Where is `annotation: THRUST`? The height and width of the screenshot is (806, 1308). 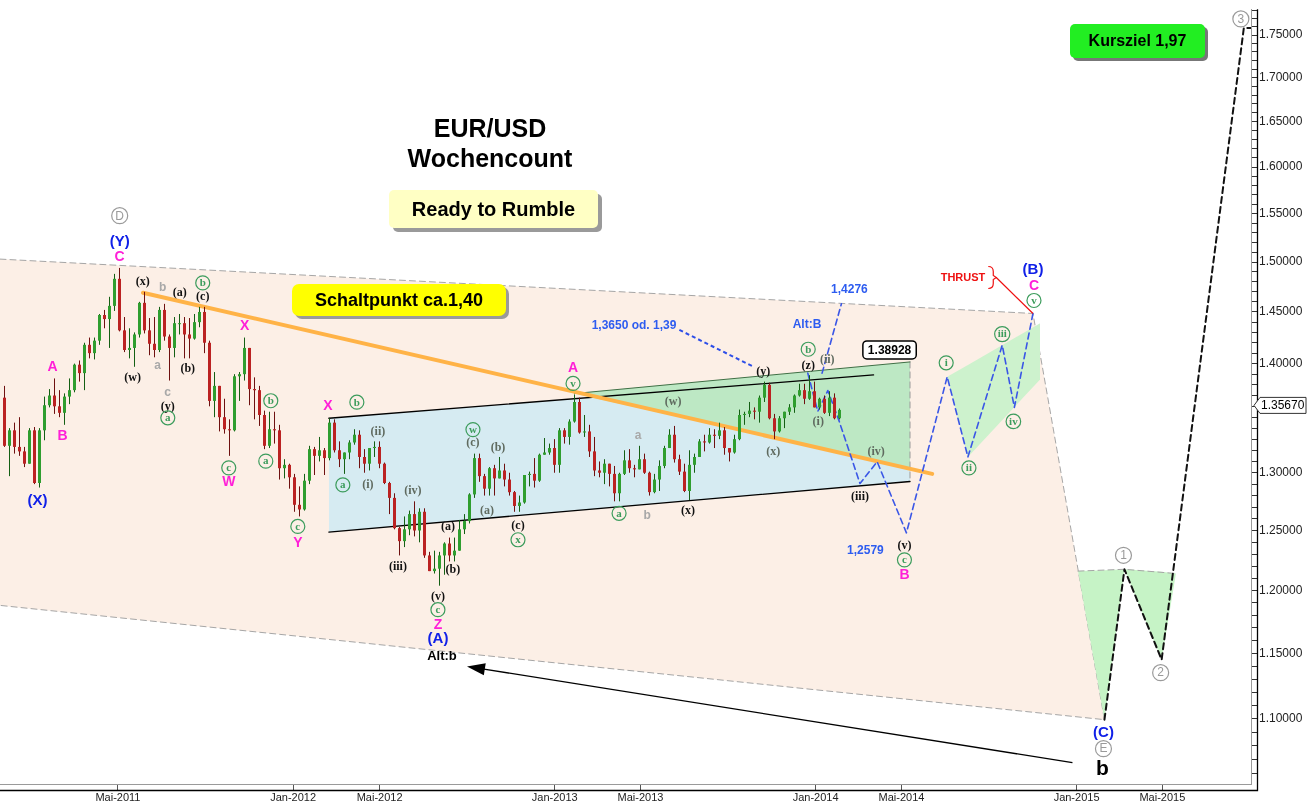
annotation: THRUST is located at coordinates (963, 277).